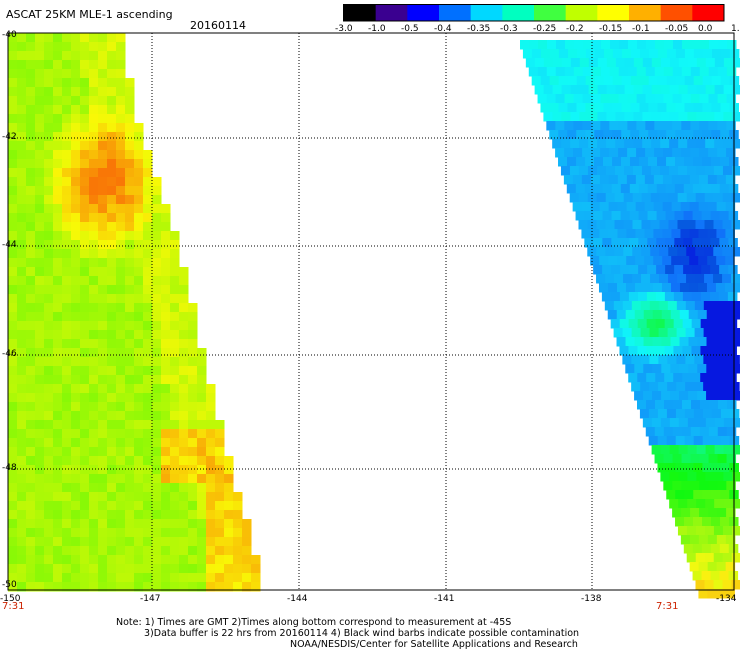 The width and height of the screenshot is (740, 650). Describe the element at coordinates (150, 599) in the screenshot. I see `lon-label: -147` at that location.